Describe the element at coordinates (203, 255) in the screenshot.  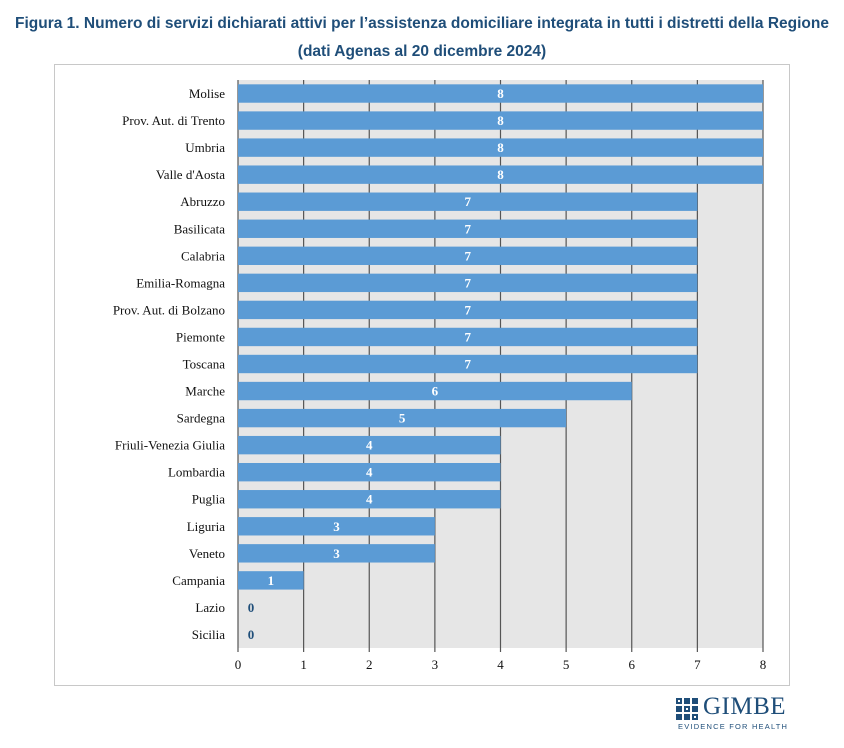
I see `category-label: Calabria` at that location.